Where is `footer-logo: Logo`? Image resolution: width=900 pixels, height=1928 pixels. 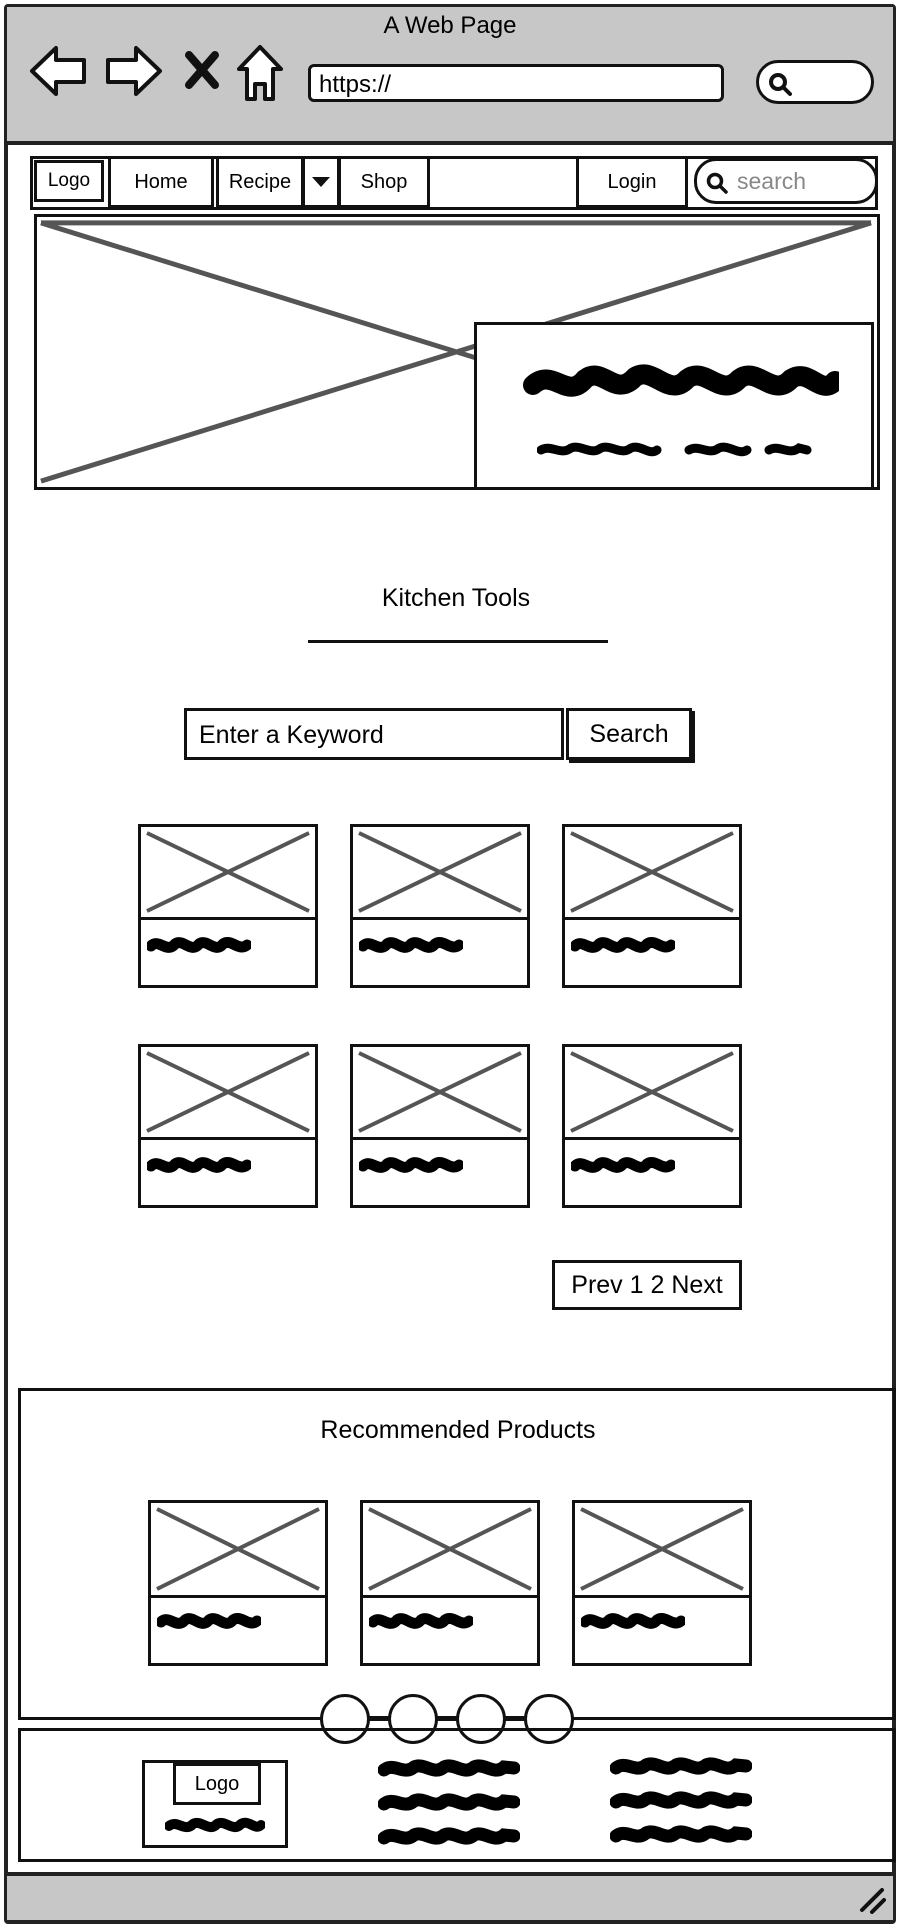 footer-logo: Logo is located at coordinates (217, 1784).